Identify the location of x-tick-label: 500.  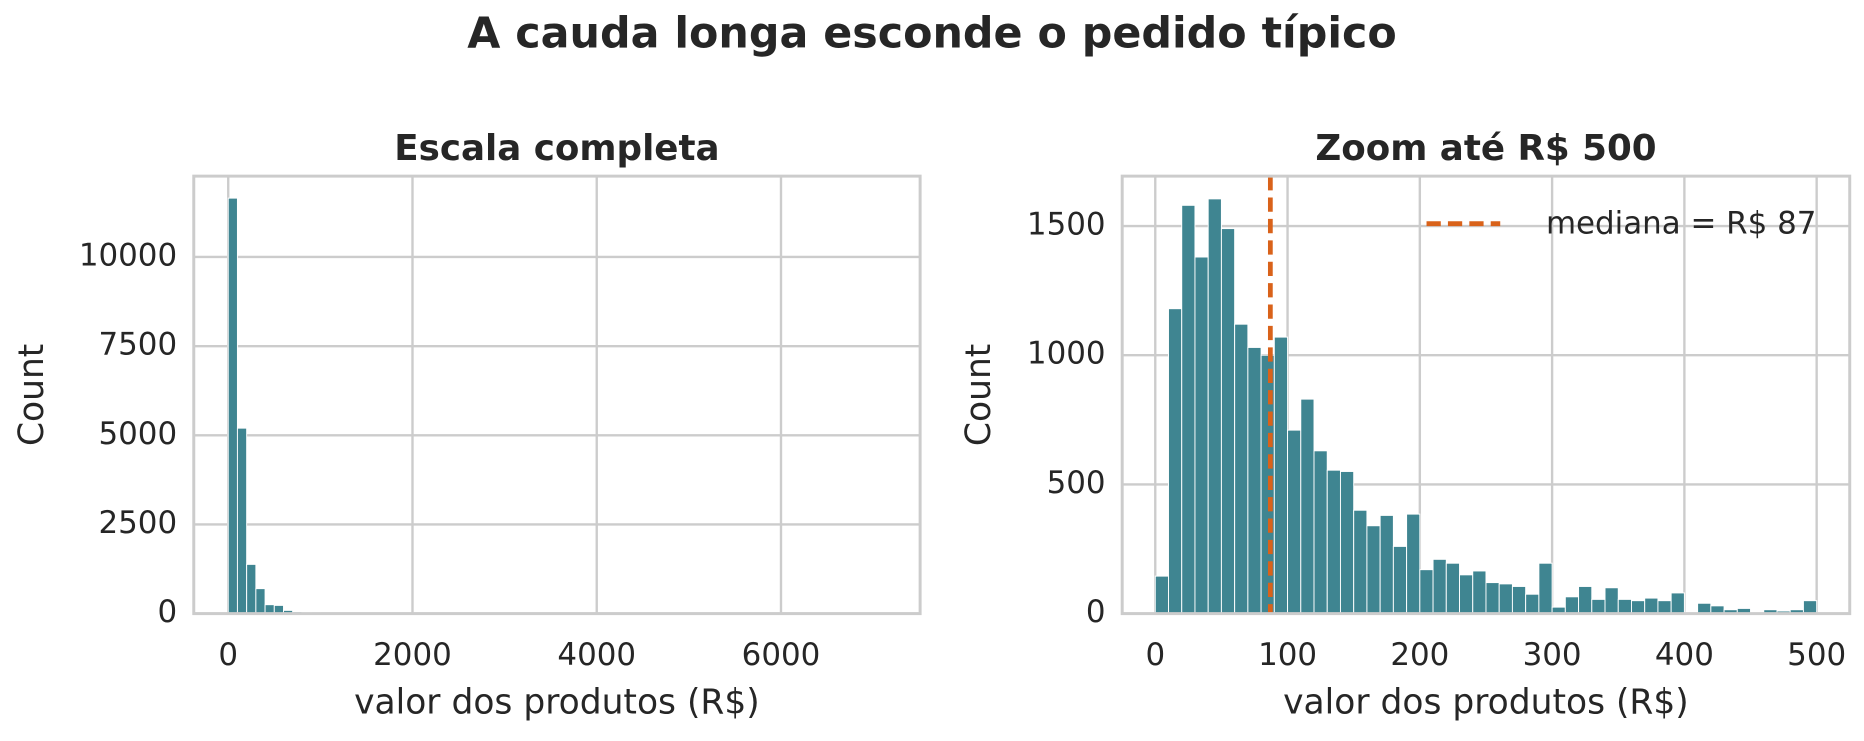
(1816, 655).